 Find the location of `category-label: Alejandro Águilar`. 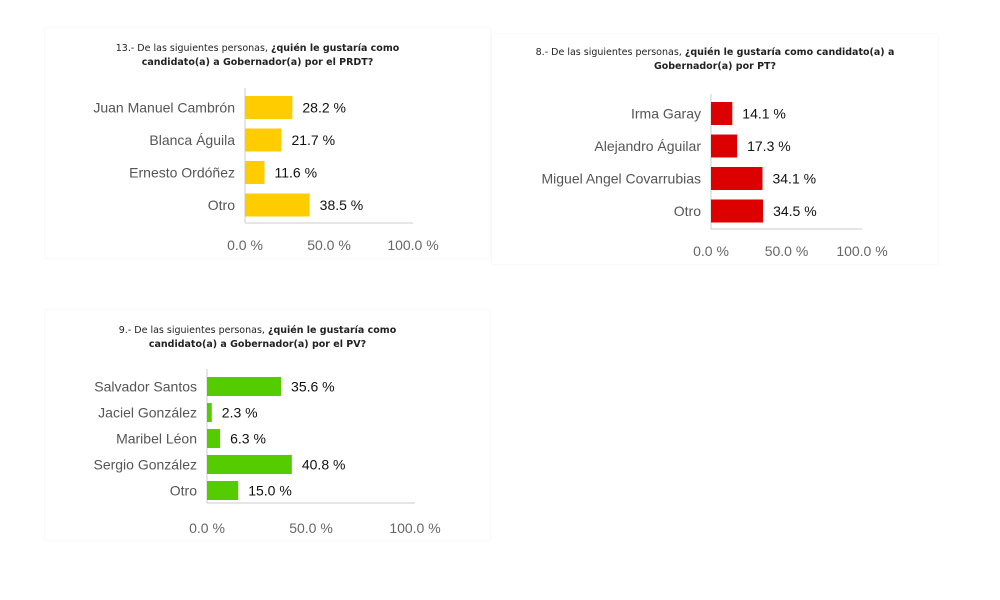

category-label: Alejandro Águilar is located at coordinates (647, 146).